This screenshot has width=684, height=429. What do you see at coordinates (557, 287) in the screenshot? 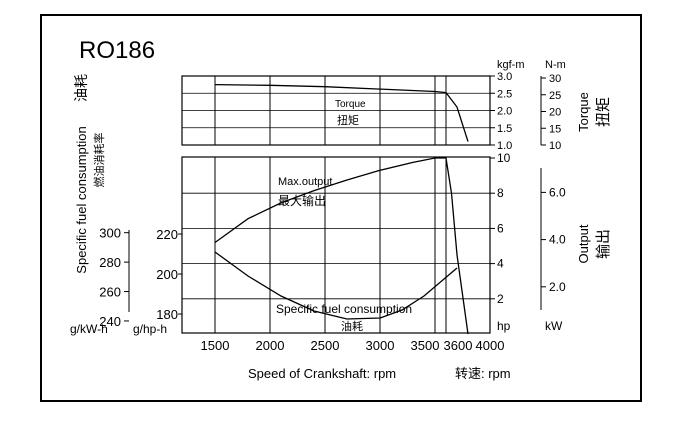
I see `kw-label-2: 2.0` at bounding box center [557, 287].